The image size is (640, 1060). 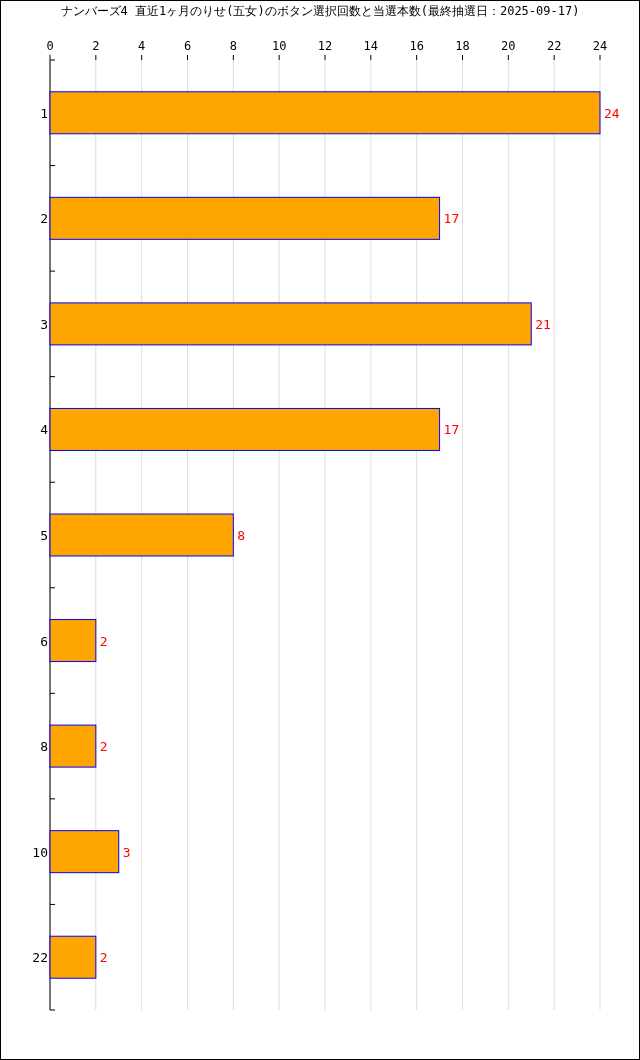 What do you see at coordinates (233, 46) in the screenshot?
I see `x-tick-label: 8` at bounding box center [233, 46].